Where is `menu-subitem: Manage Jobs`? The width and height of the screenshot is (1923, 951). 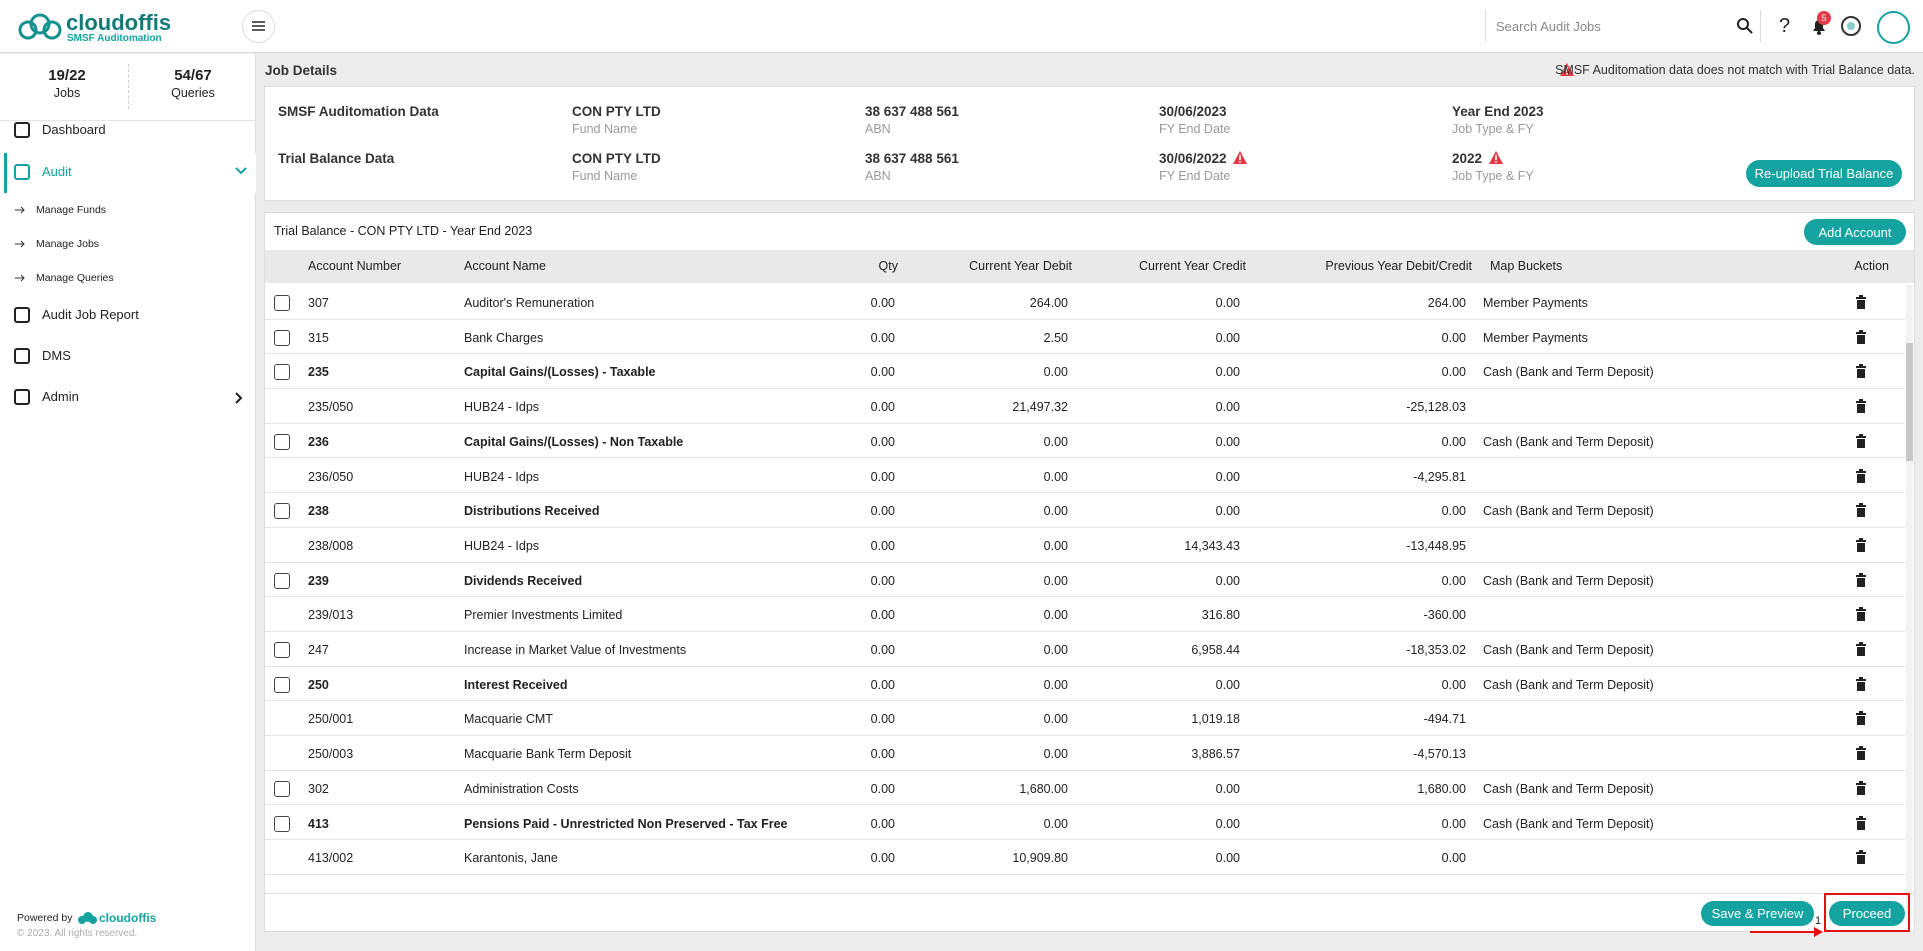
menu-subitem: Manage Jobs is located at coordinates (68, 244).